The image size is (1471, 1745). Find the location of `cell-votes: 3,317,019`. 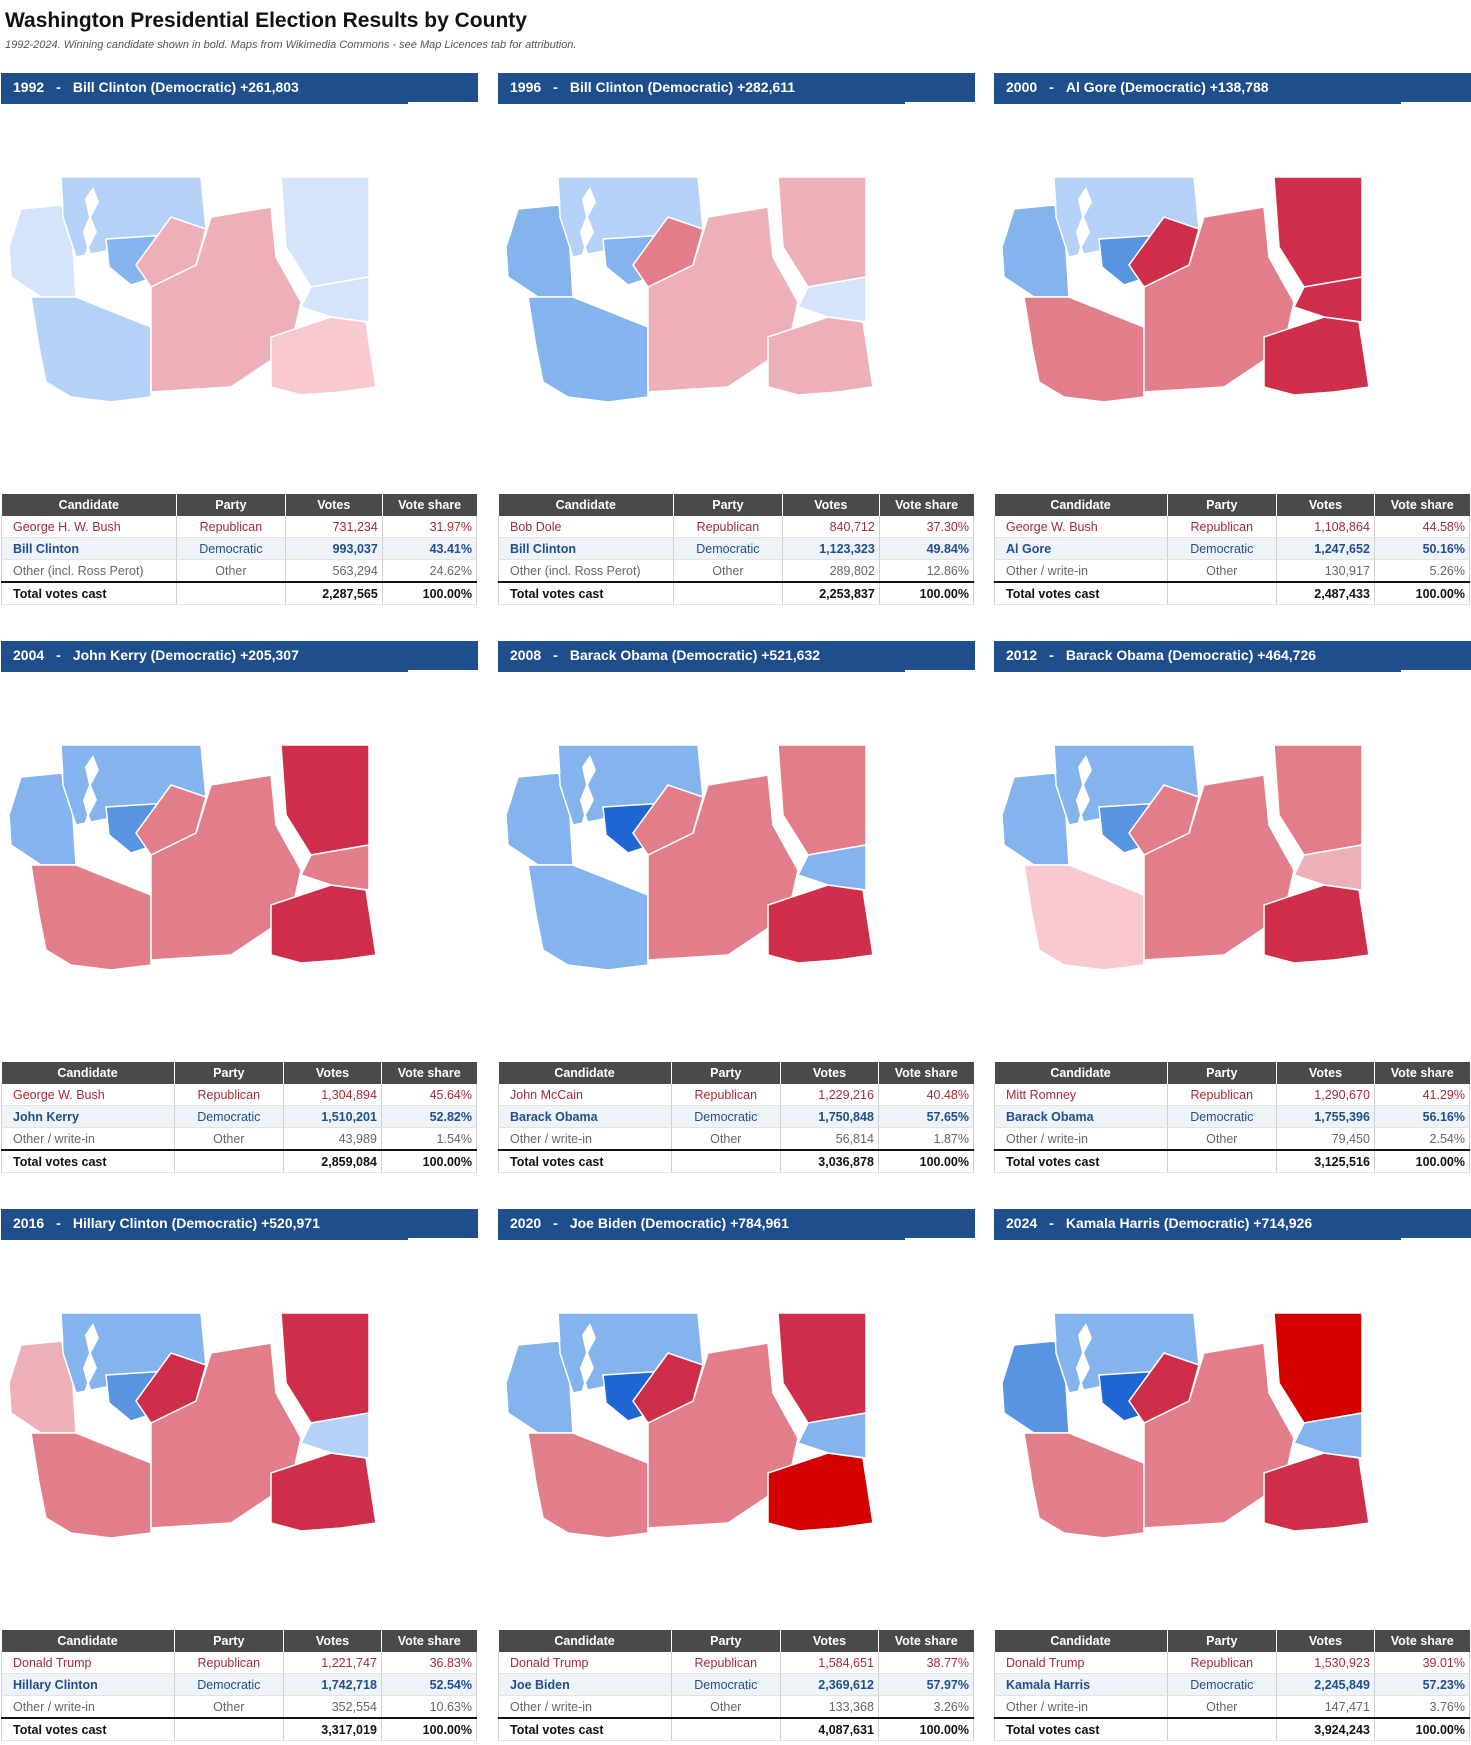

cell-votes: 3,317,019 is located at coordinates (332, 1729).